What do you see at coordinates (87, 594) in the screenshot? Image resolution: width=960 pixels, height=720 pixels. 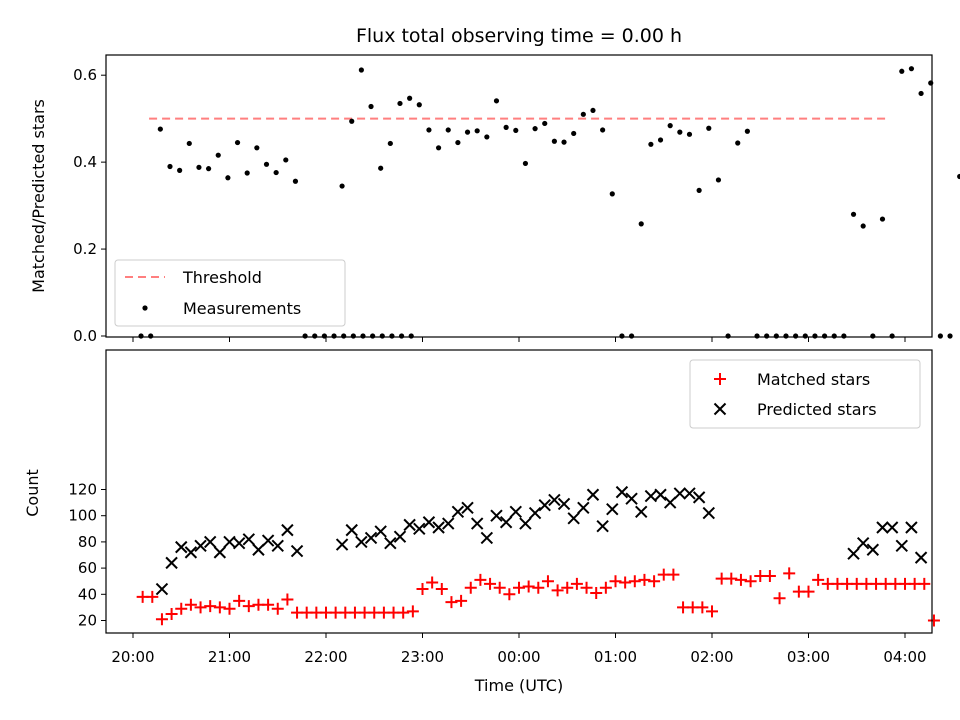 I see `bottom-y-tick-label: 40` at bounding box center [87, 594].